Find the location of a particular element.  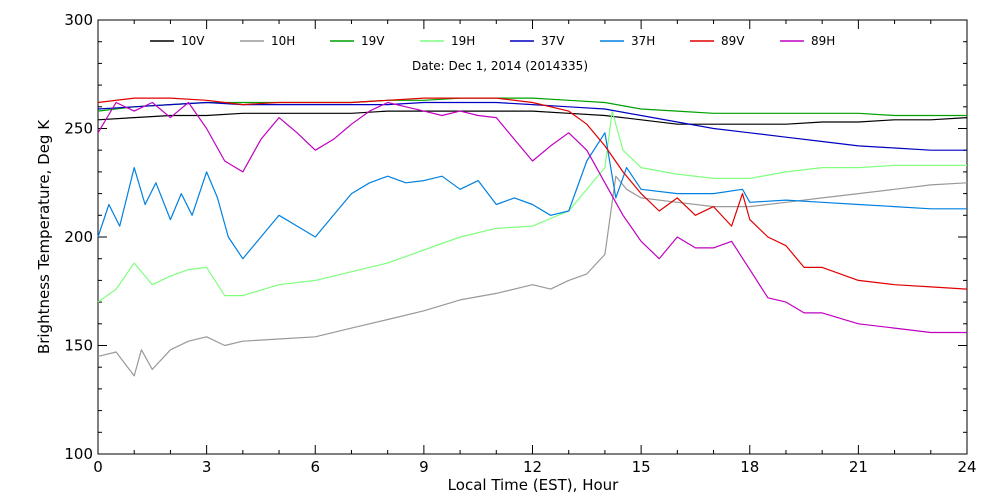

y-tick-label: 100 is located at coordinates (78, 454).